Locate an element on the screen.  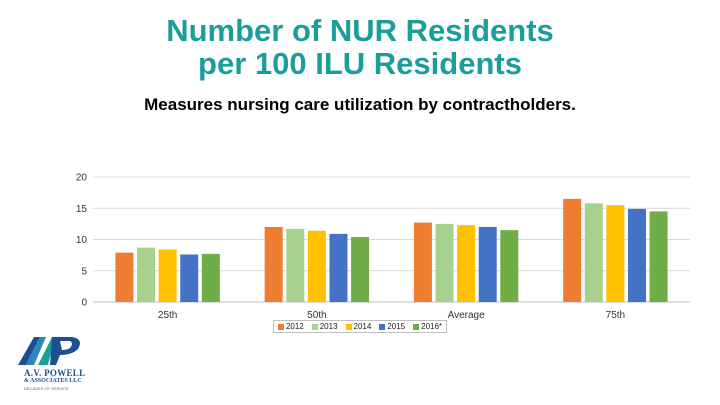
legend-label: 2015 is located at coordinates (396, 326).